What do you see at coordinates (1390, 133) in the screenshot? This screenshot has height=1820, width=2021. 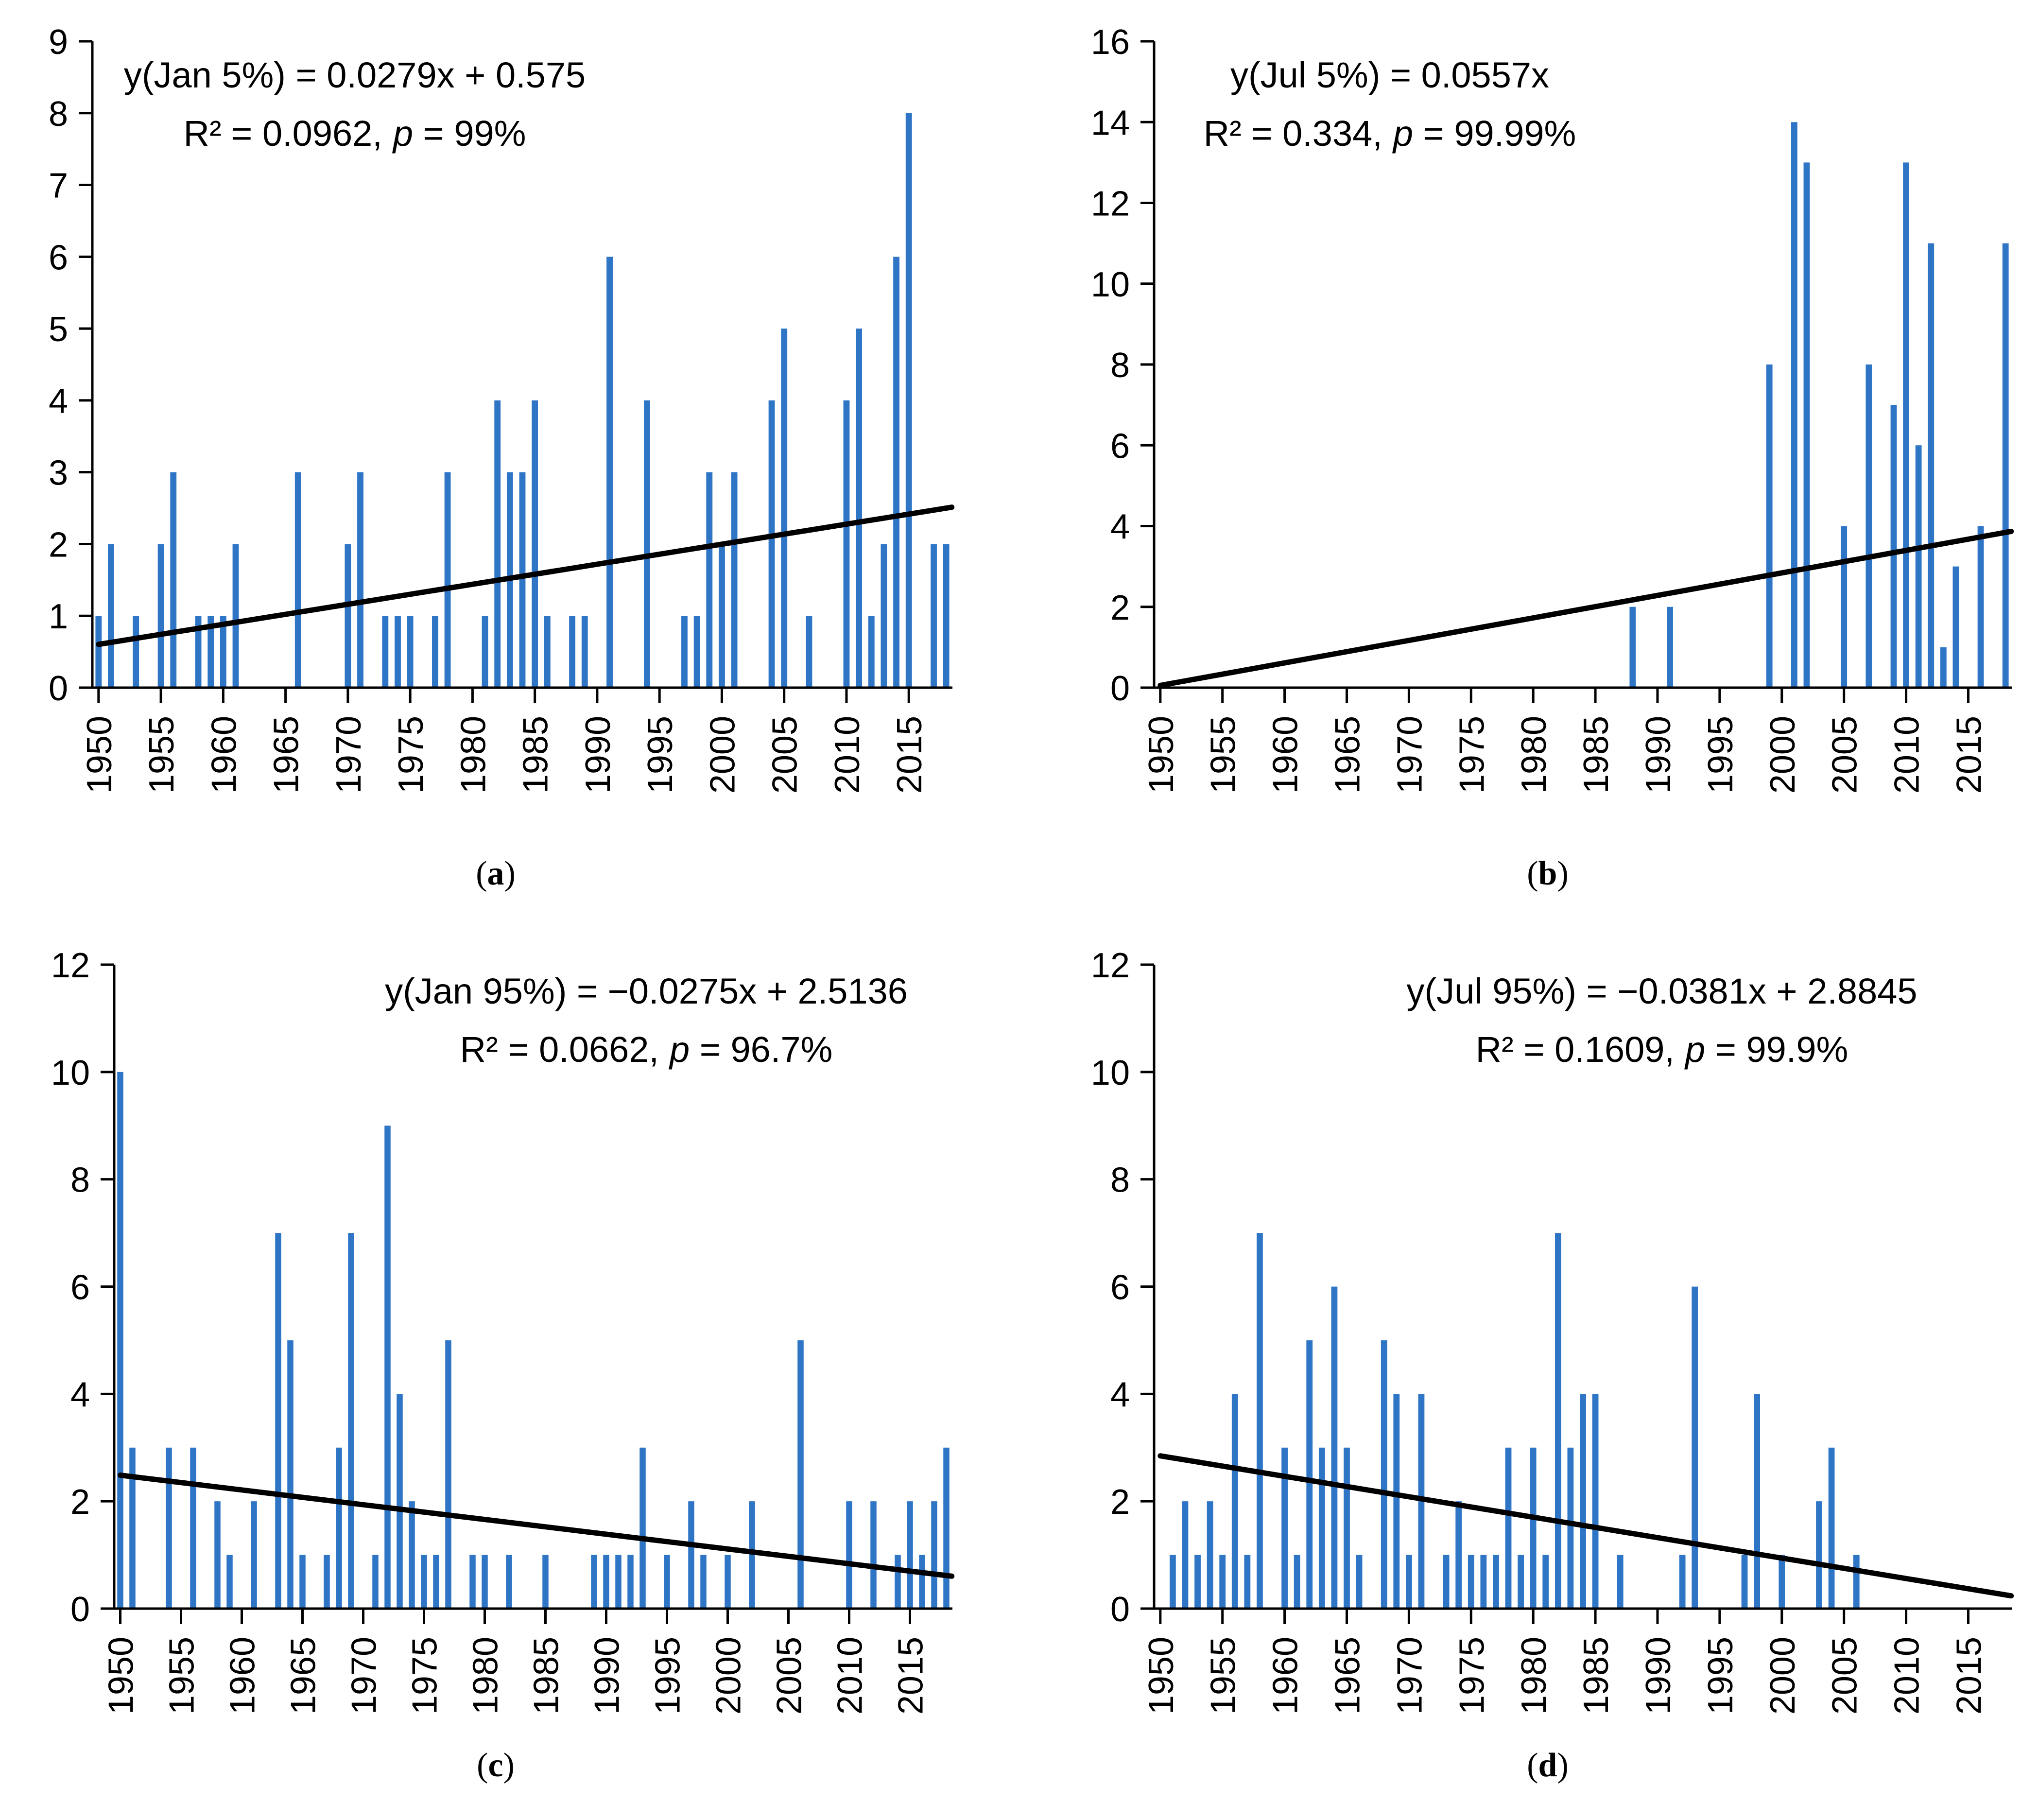 I see `regression-stats: R² = 0.334, p = 99.99%` at bounding box center [1390, 133].